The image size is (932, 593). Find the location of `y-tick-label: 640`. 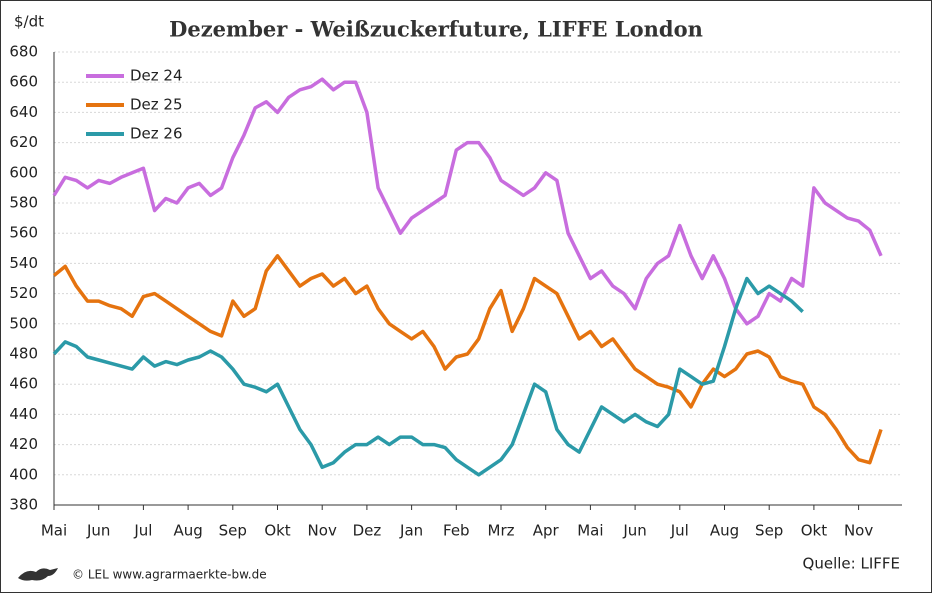

y-tick-label: 640 is located at coordinates (23, 112).